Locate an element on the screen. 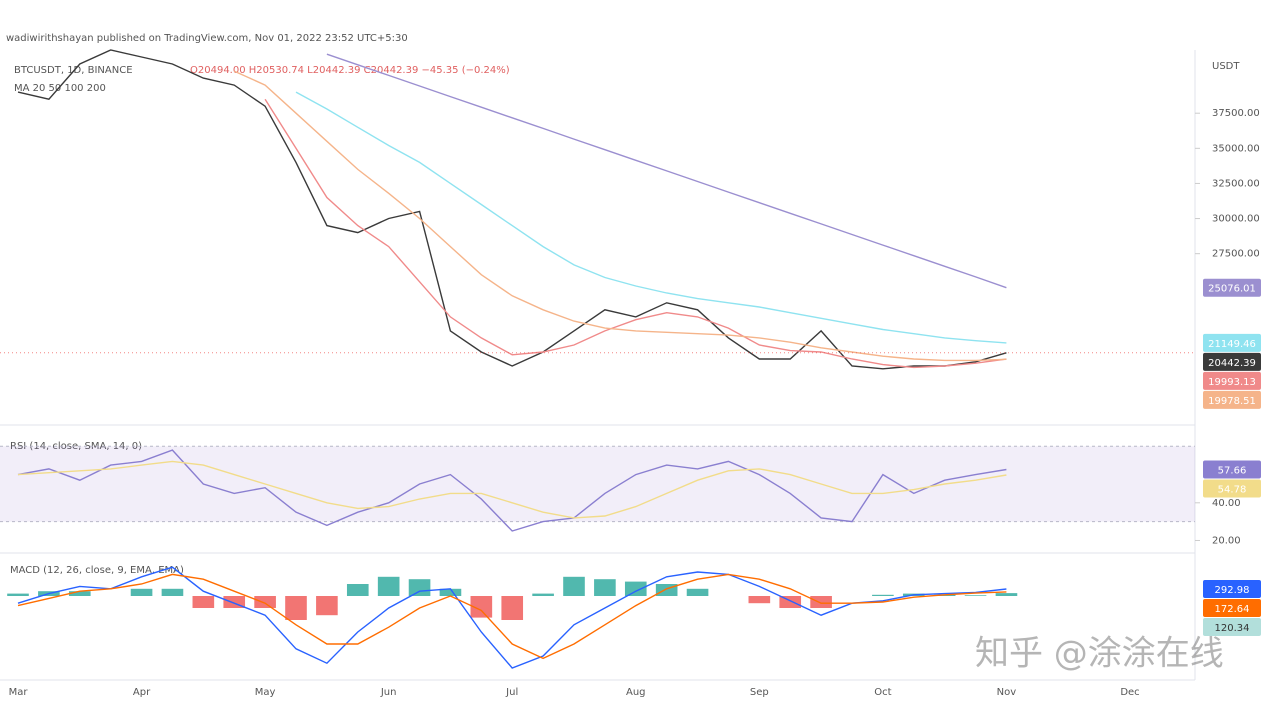 The height and width of the screenshot is (720, 1280). price-tag-label: 19993.13 is located at coordinates (1232, 382).